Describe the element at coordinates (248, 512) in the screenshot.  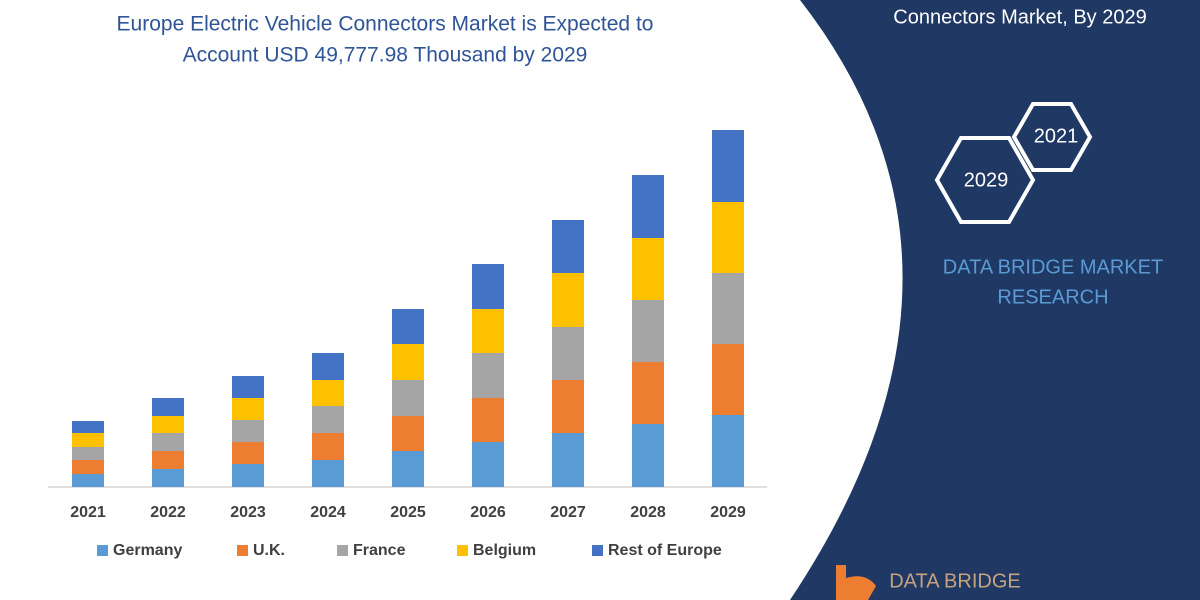
I see `x-tick-label: 2023` at that location.